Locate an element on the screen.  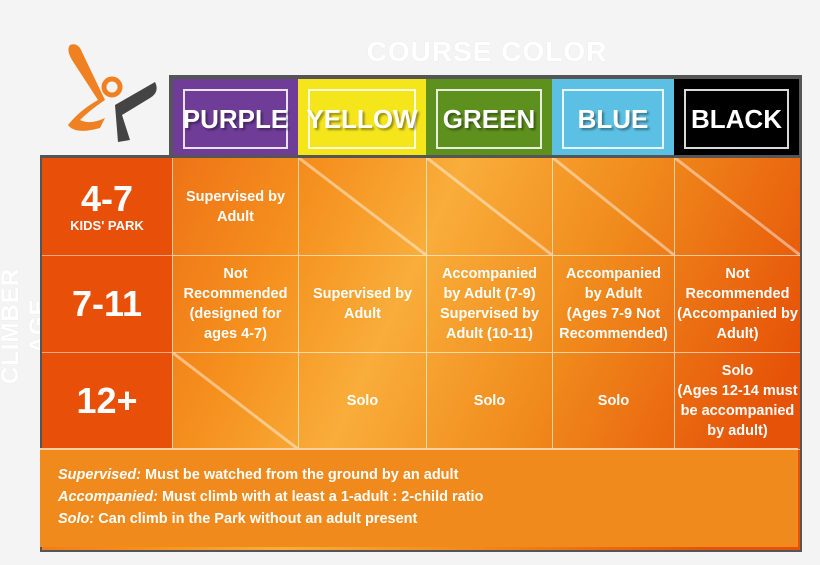
legend-term: Solo: is located at coordinates (76, 519).